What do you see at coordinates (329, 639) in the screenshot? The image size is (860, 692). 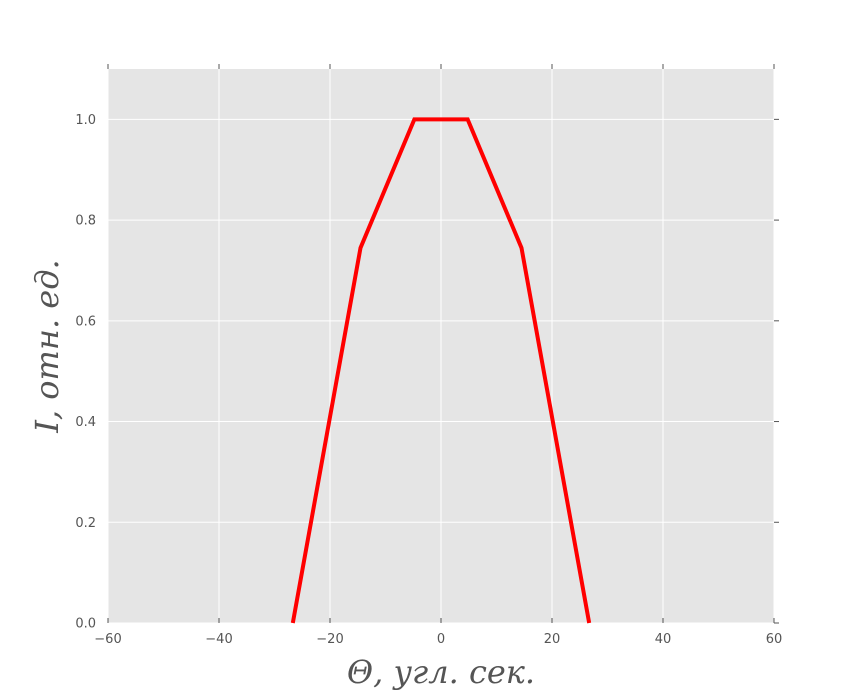 I see `x-tick-label: −20` at bounding box center [329, 639].